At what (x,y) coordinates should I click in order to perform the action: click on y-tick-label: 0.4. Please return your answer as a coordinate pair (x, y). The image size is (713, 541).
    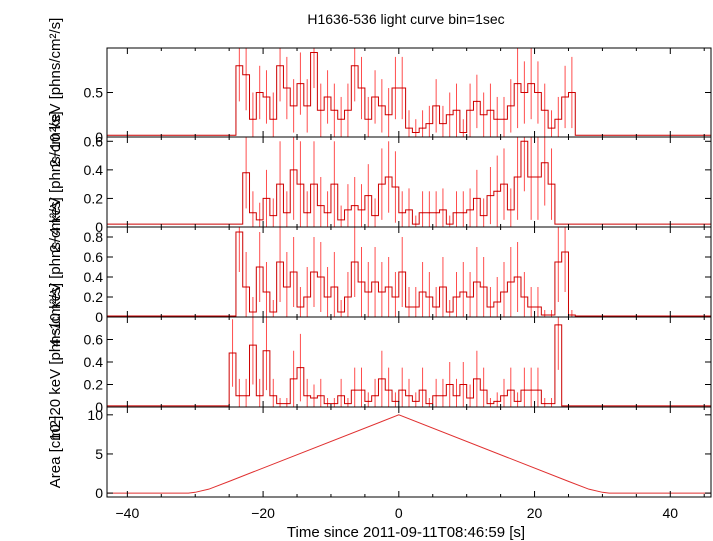
    Looking at the image, I should click on (94, 362).